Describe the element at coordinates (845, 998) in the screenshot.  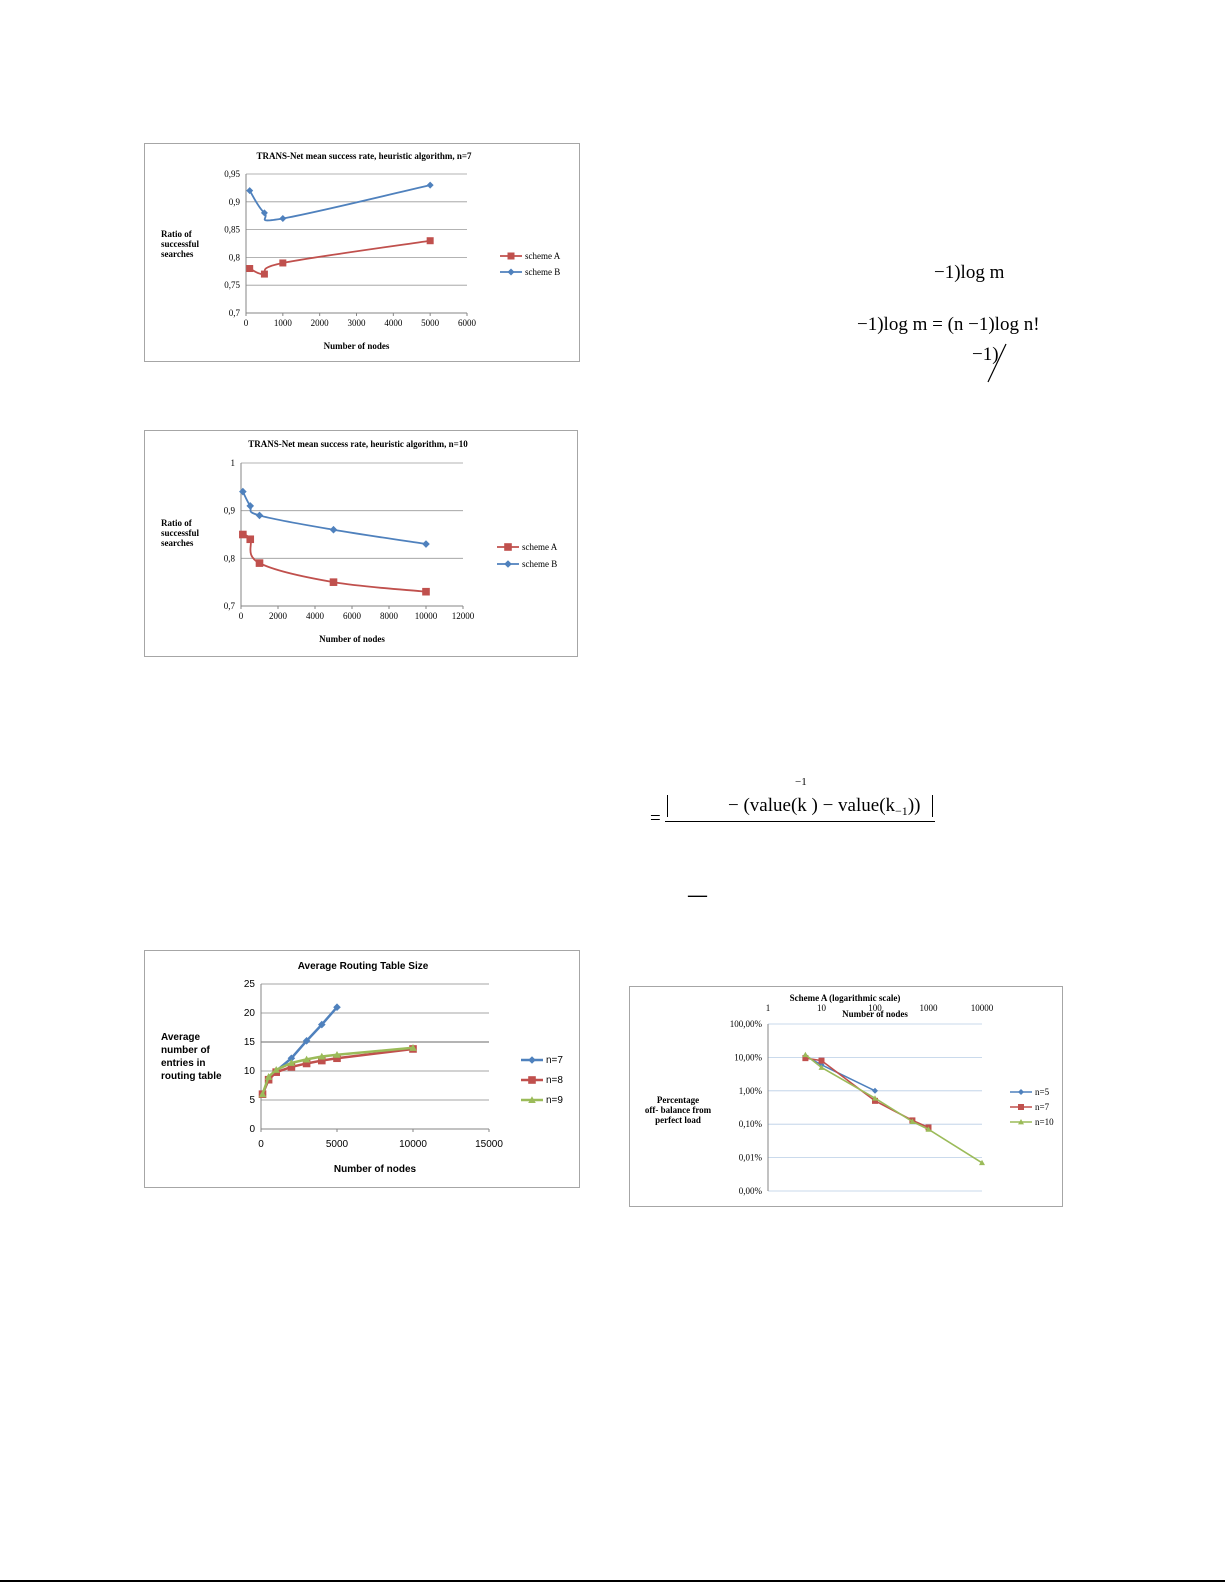
I see `chart4-title: Scheme A (logarithmic scale)` at that location.